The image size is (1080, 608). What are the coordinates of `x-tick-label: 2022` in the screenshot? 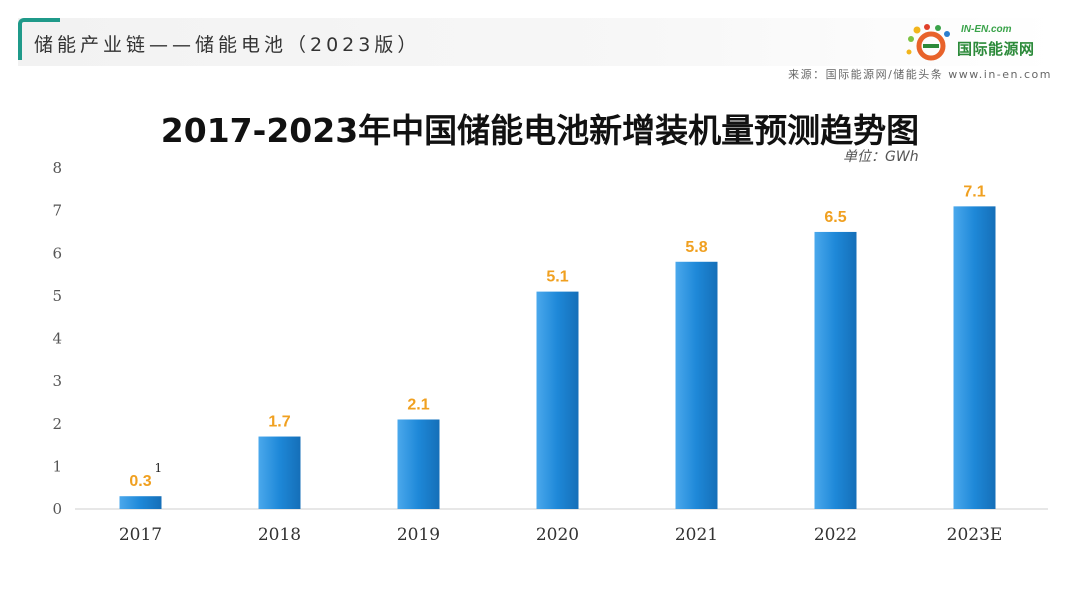 It's located at (835, 535).